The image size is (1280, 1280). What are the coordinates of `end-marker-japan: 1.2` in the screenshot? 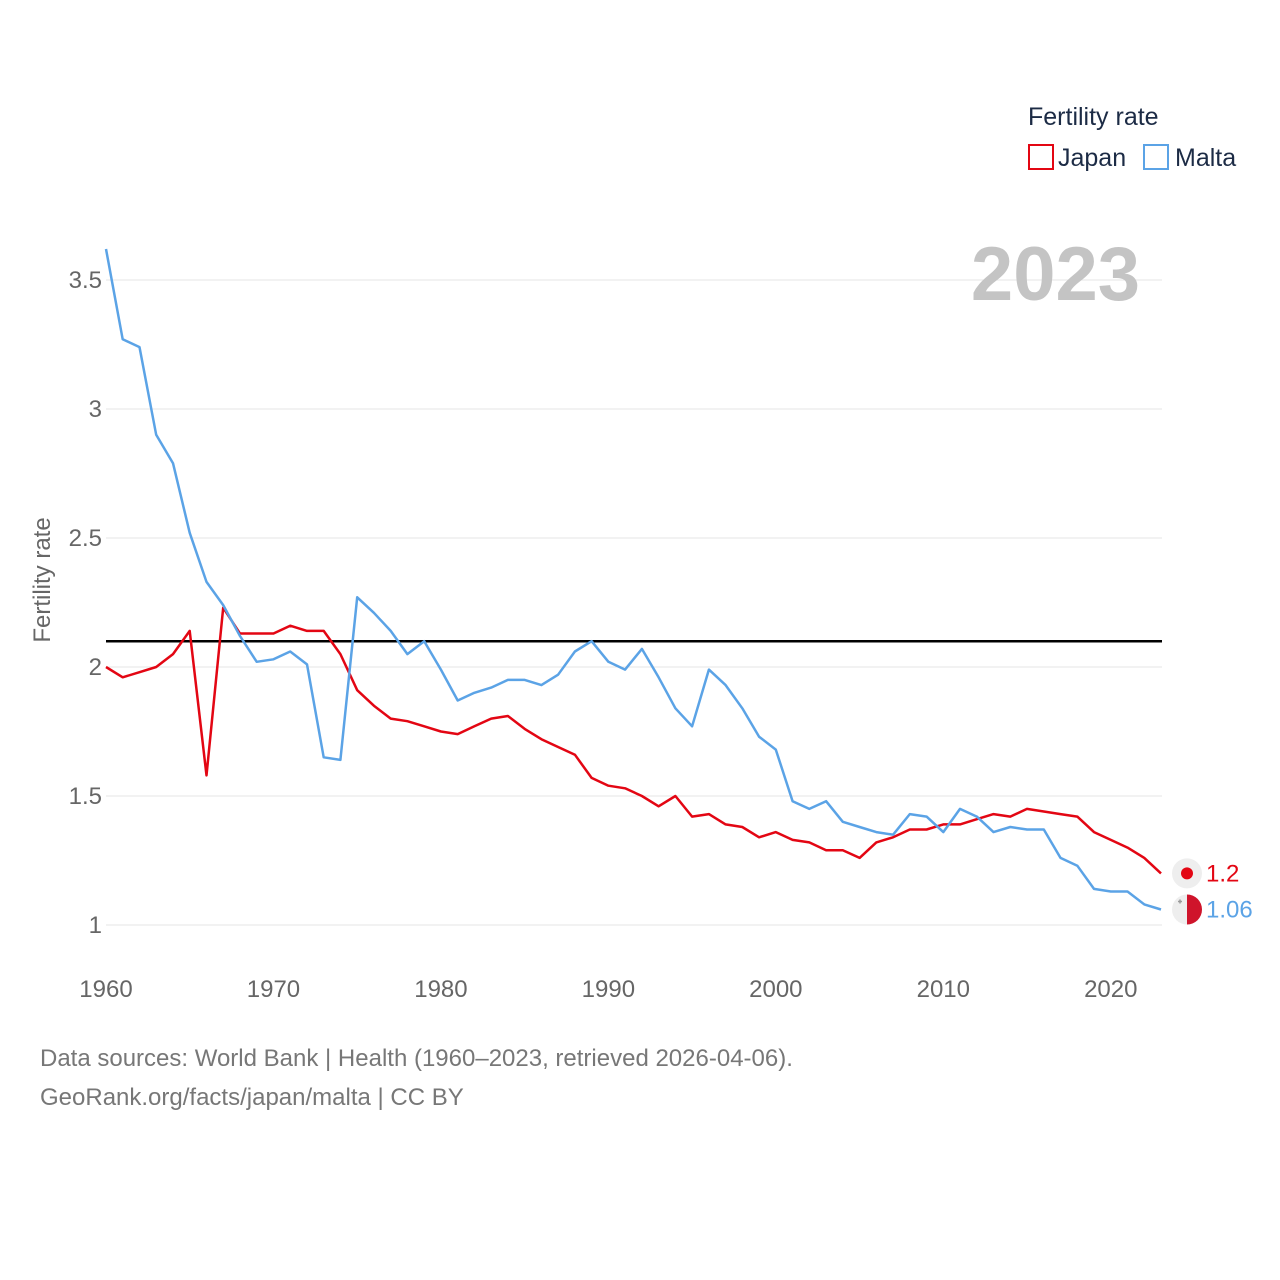 It's located at (1205, 873).